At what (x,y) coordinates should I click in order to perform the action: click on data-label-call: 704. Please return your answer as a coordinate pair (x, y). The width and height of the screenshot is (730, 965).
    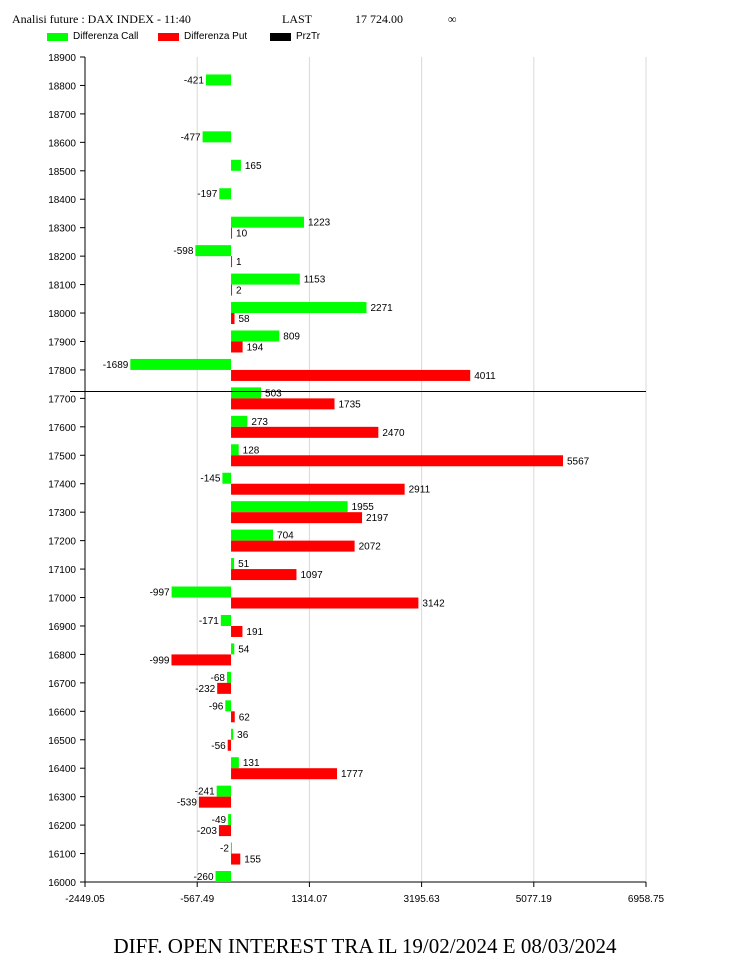
    Looking at the image, I should click on (285, 536).